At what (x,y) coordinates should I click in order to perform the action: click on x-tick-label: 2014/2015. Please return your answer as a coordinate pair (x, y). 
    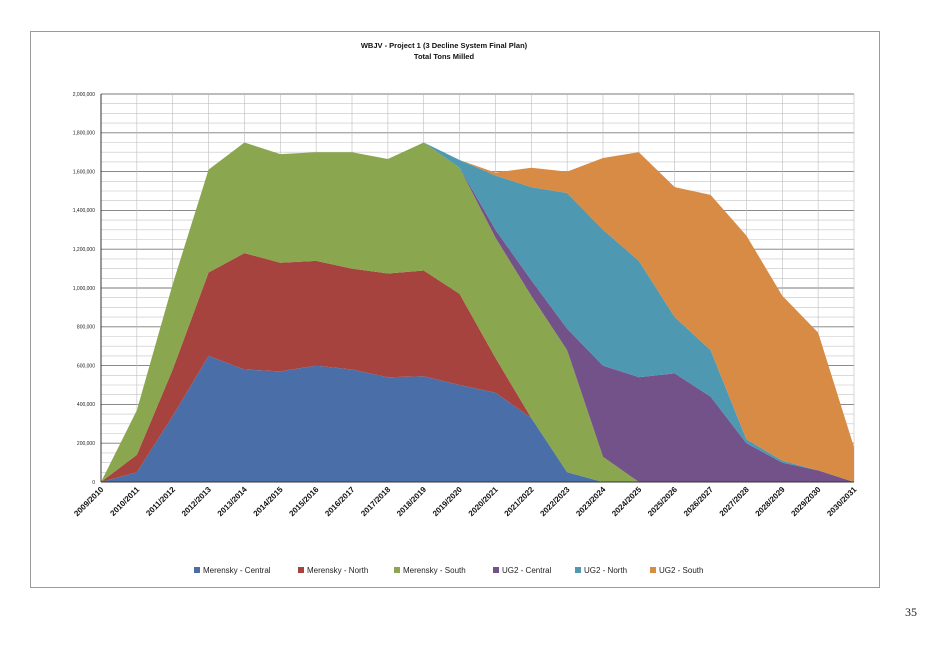
    Looking at the image, I should click on (268, 501).